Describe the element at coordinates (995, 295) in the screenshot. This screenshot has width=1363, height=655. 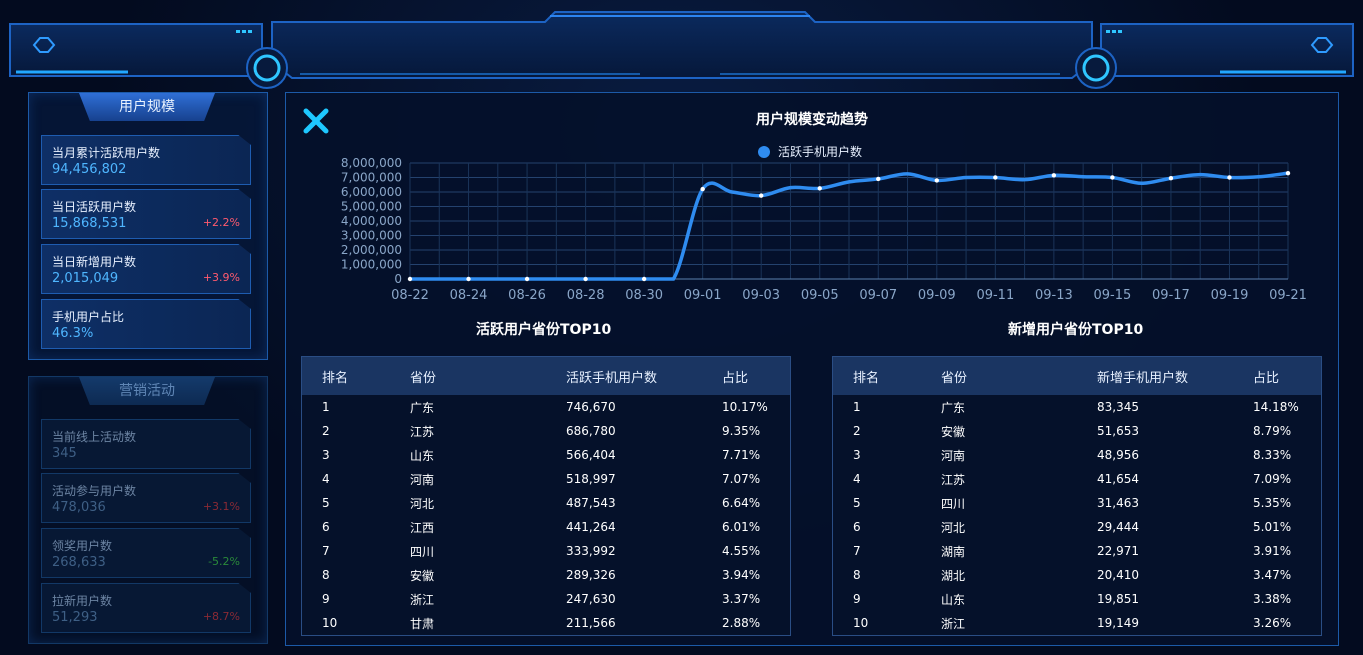
I see `x-tick-label: 09-11` at that location.